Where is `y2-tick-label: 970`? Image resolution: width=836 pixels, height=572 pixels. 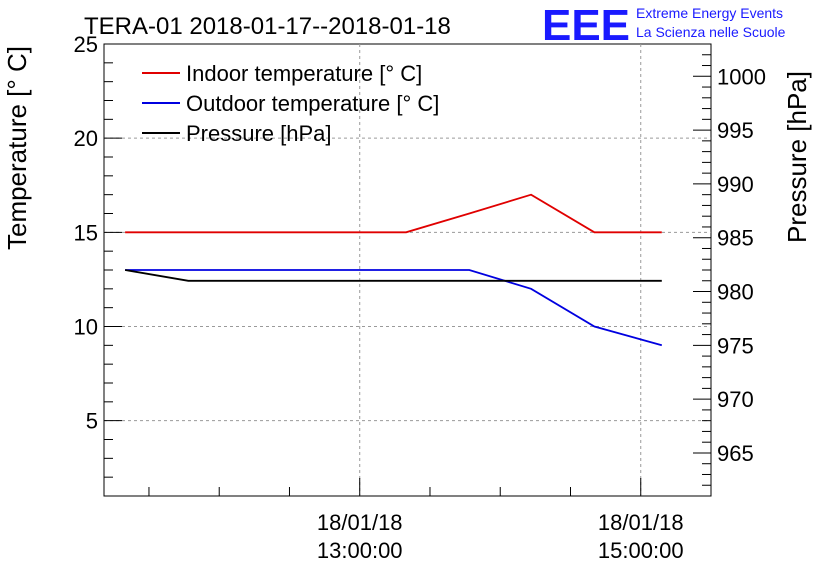 y2-tick-label: 970 is located at coordinates (735, 399).